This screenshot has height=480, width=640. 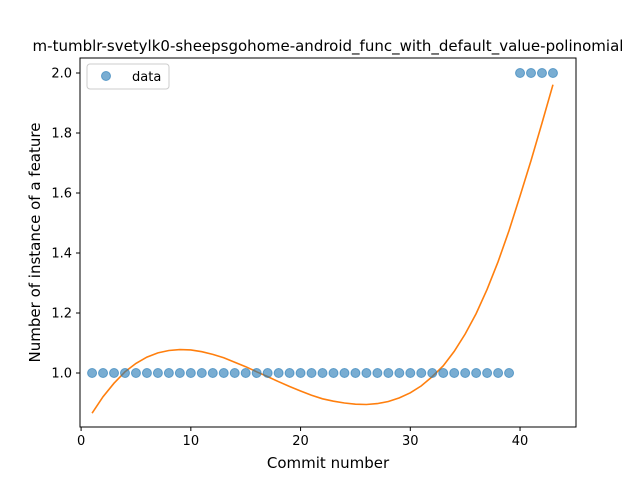 I want to click on y-tick-label: 2.0, so click(x=61, y=74).